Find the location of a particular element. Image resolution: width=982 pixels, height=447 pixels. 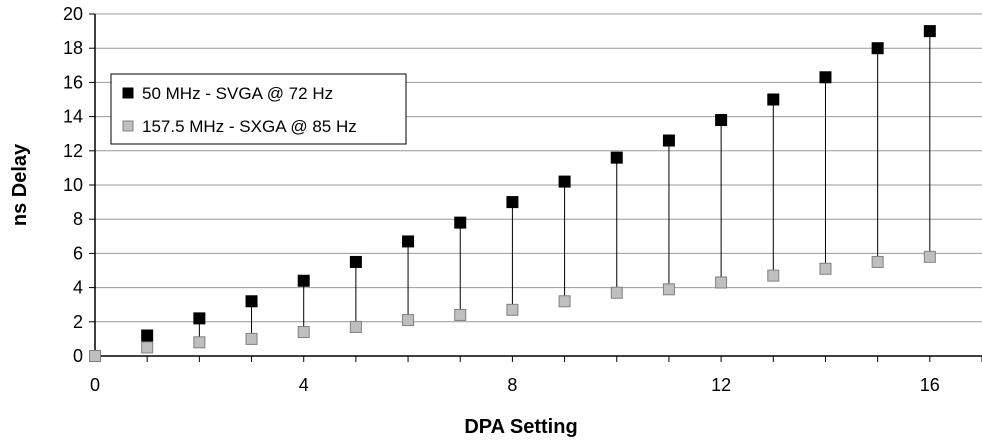

y-tick-label-10: 10 is located at coordinates (73, 185).